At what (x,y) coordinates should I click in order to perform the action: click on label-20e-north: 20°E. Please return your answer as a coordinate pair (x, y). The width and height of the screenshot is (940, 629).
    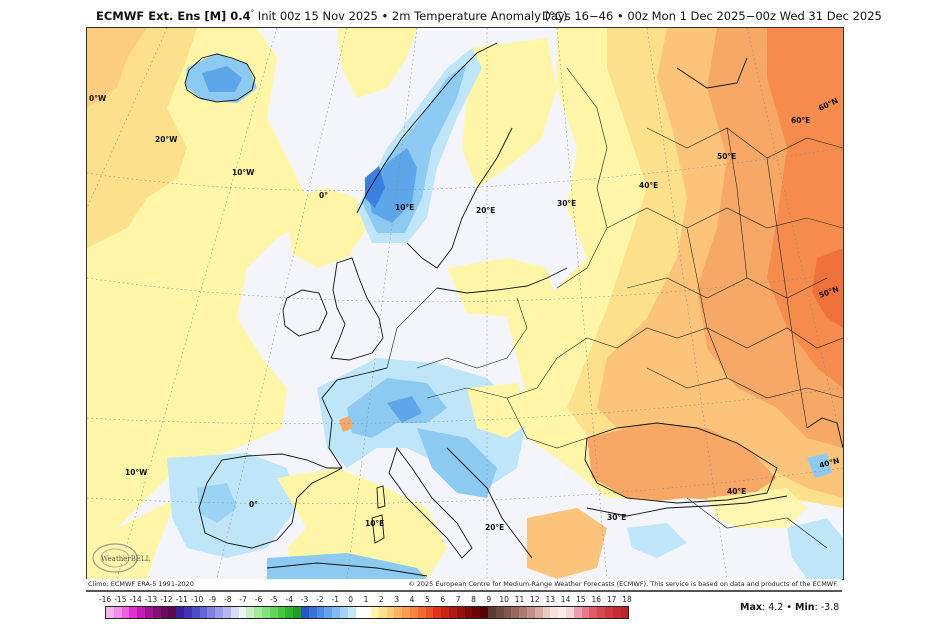
    Looking at the image, I should click on (485, 210).